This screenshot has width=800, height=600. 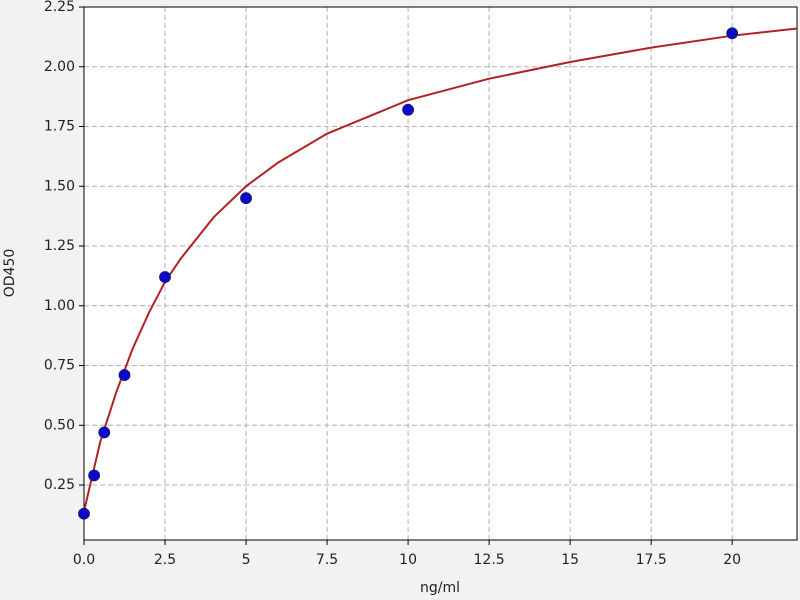 What do you see at coordinates (732, 560) in the screenshot?
I see `x-tick-label: 20` at bounding box center [732, 560].